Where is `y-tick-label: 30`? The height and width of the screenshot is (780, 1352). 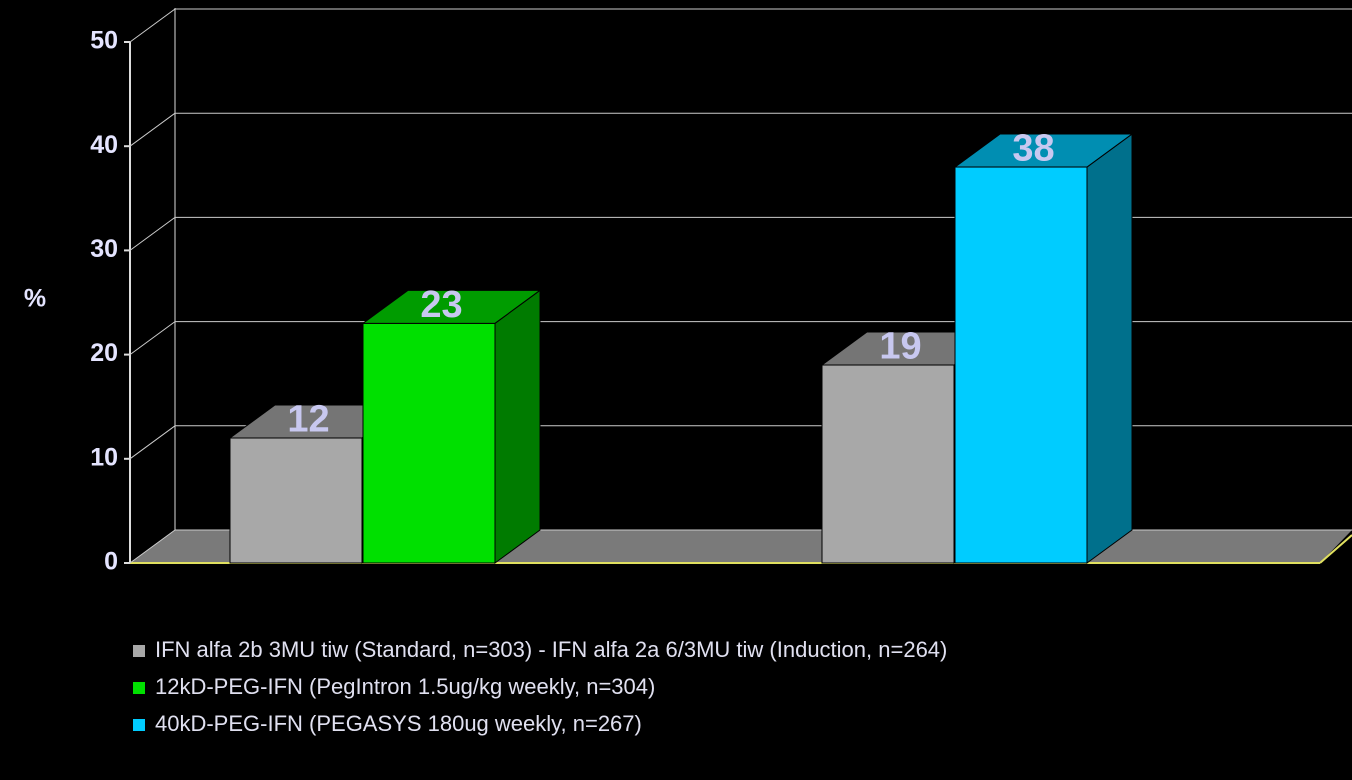
y-tick-label: 30 is located at coordinates (104, 249).